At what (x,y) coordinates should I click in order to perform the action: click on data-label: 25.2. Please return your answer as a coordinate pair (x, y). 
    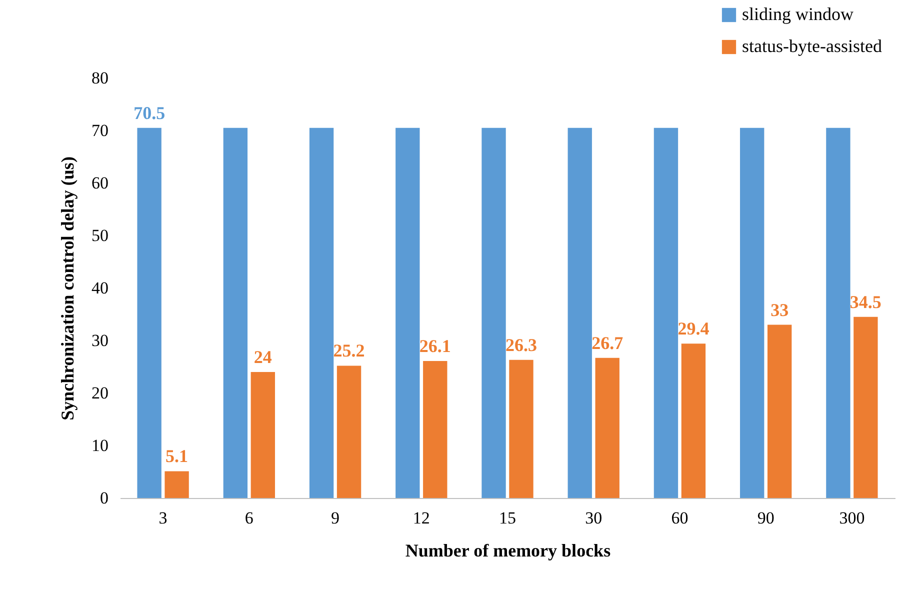
    Looking at the image, I should click on (349, 350).